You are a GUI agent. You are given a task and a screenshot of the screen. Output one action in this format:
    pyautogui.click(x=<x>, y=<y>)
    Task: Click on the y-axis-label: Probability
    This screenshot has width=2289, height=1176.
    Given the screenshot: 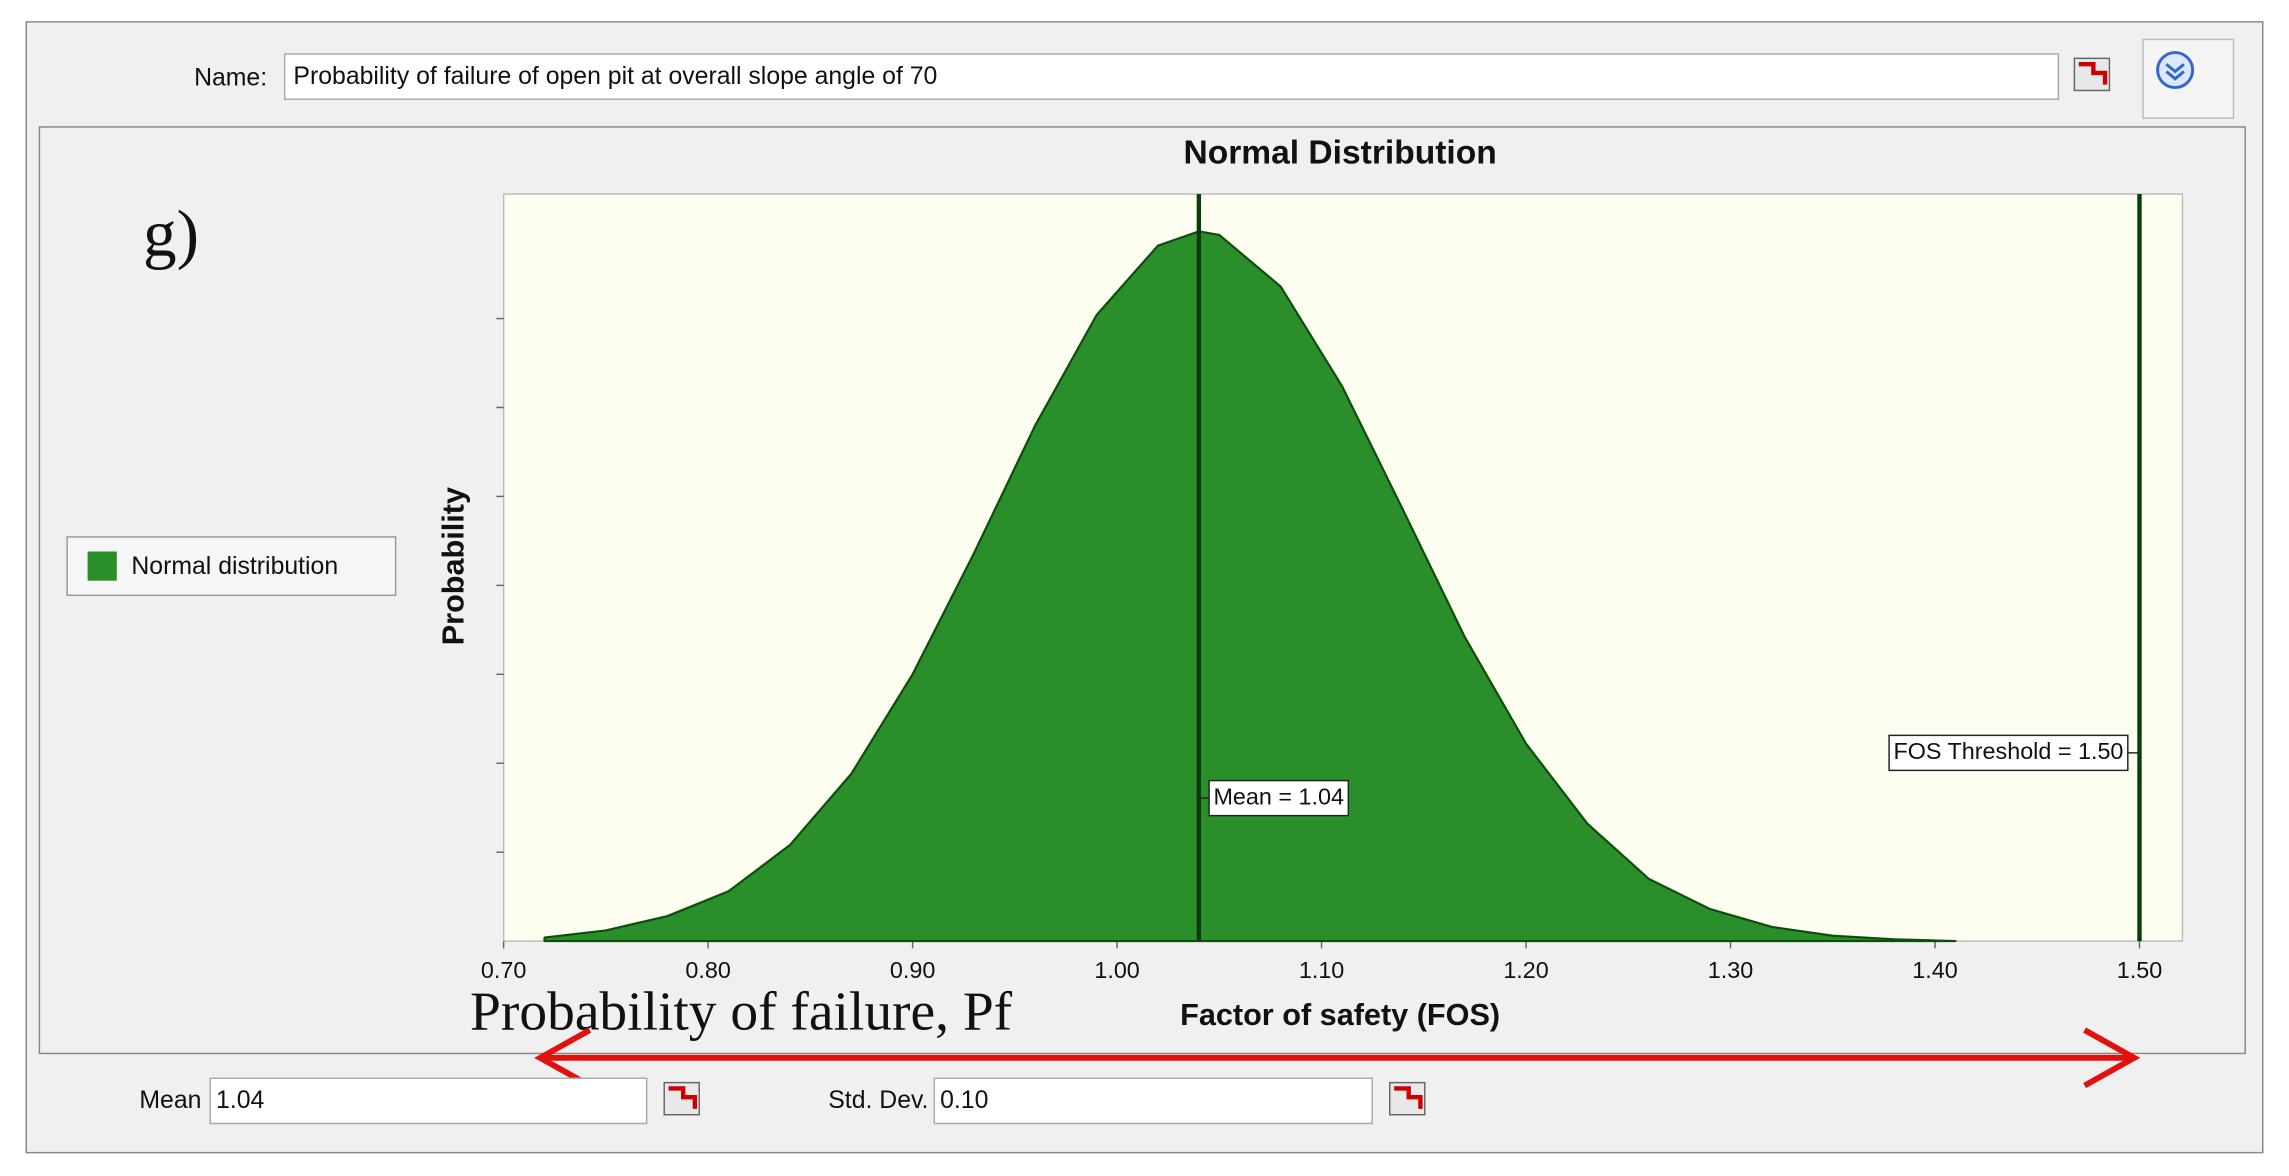 What is the action you would take?
    pyautogui.click(x=454, y=566)
    